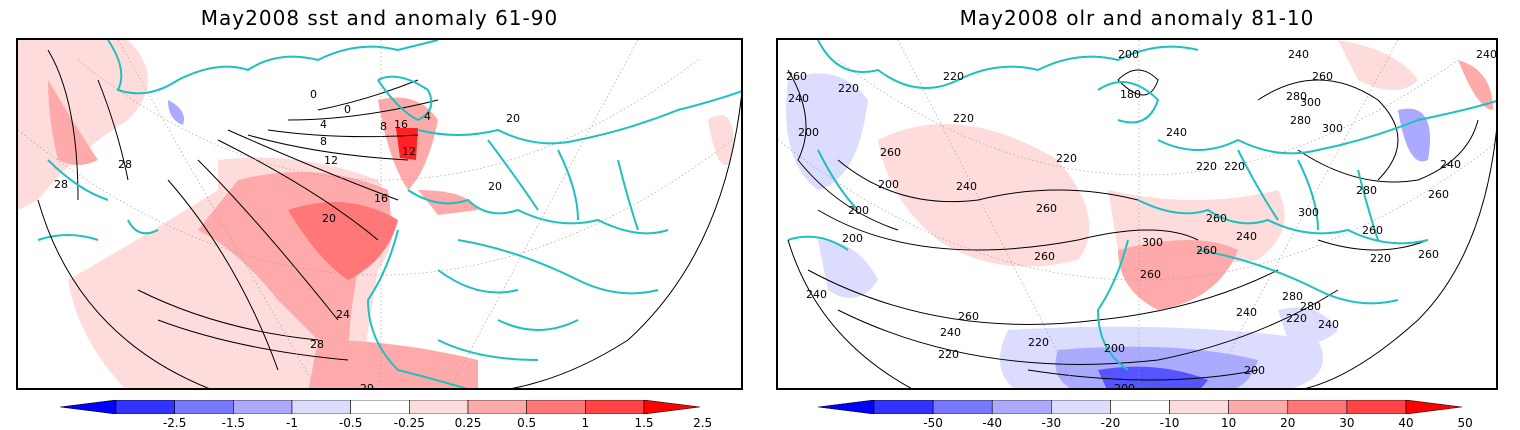 Image resolution: width=1520 pixels, height=430 pixels. What do you see at coordinates (1229, 423) in the screenshot?
I see `colorbar-tick-label: 10` at bounding box center [1229, 423].